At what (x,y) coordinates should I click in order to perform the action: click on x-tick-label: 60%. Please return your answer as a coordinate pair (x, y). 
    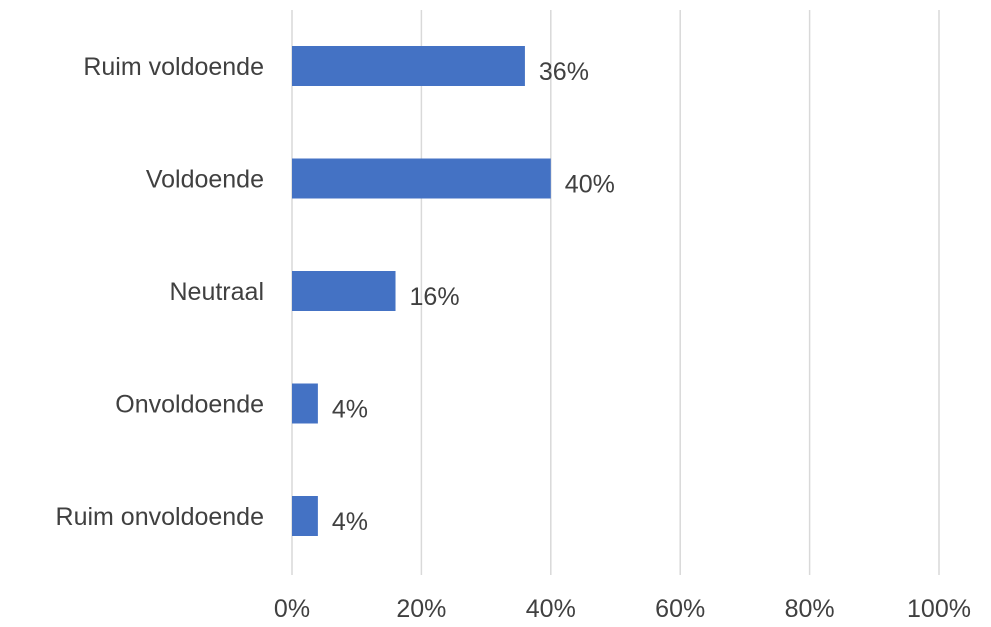
    Looking at the image, I should click on (680, 609).